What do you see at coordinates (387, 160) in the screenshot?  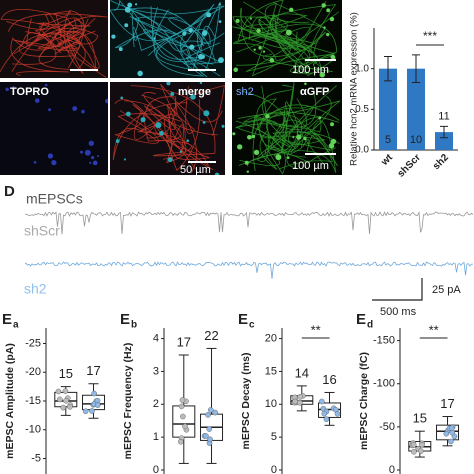 I see `x-tick-label: wt` at bounding box center [387, 160].